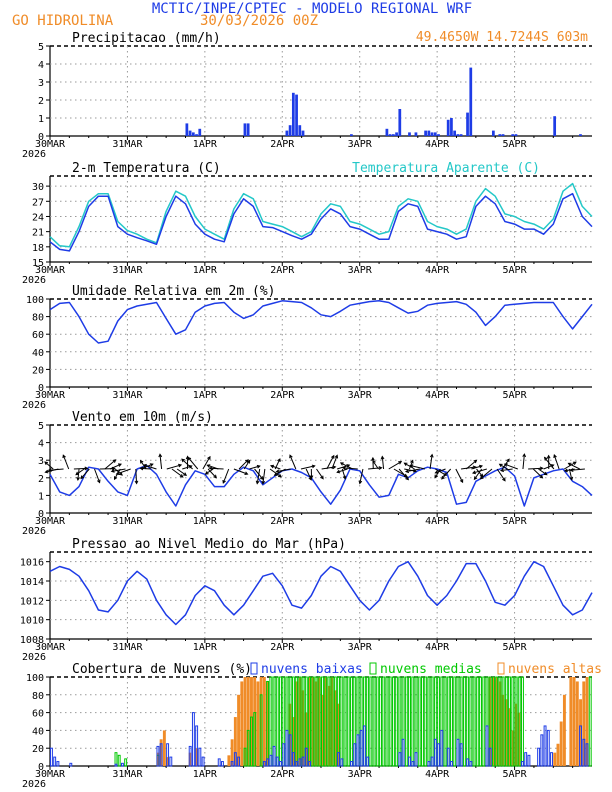 Image resolution: width=612 pixels, height=792 pixels. Describe the element at coordinates (312, 9) in the screenshot. I see `forecast-title: MCTIC/INPE/CPTEC - MODELO REGIONAL WRF` at that location.